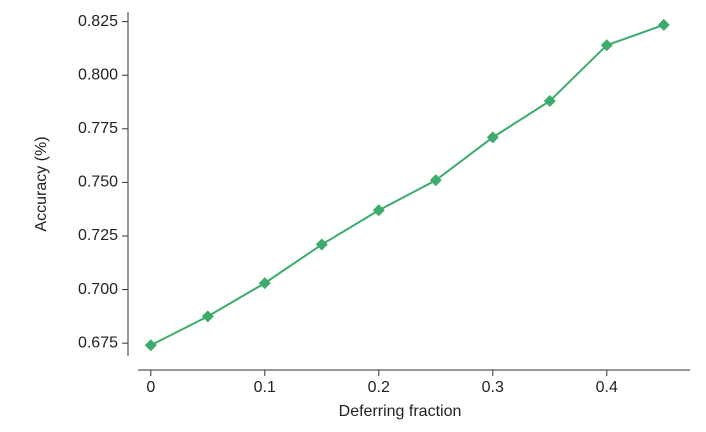 This screenshot has height=432, width=706. What do you see at coordinates (150, 387) in the screenshot?
I see `x-tick-label: 0` at bounding box center [150, 387].